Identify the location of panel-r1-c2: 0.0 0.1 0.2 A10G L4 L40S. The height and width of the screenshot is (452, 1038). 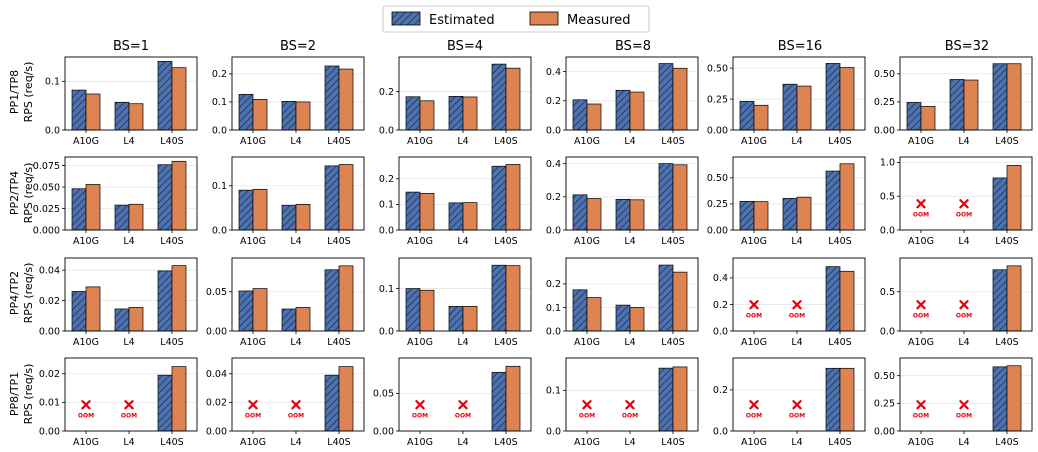
(455, 201).